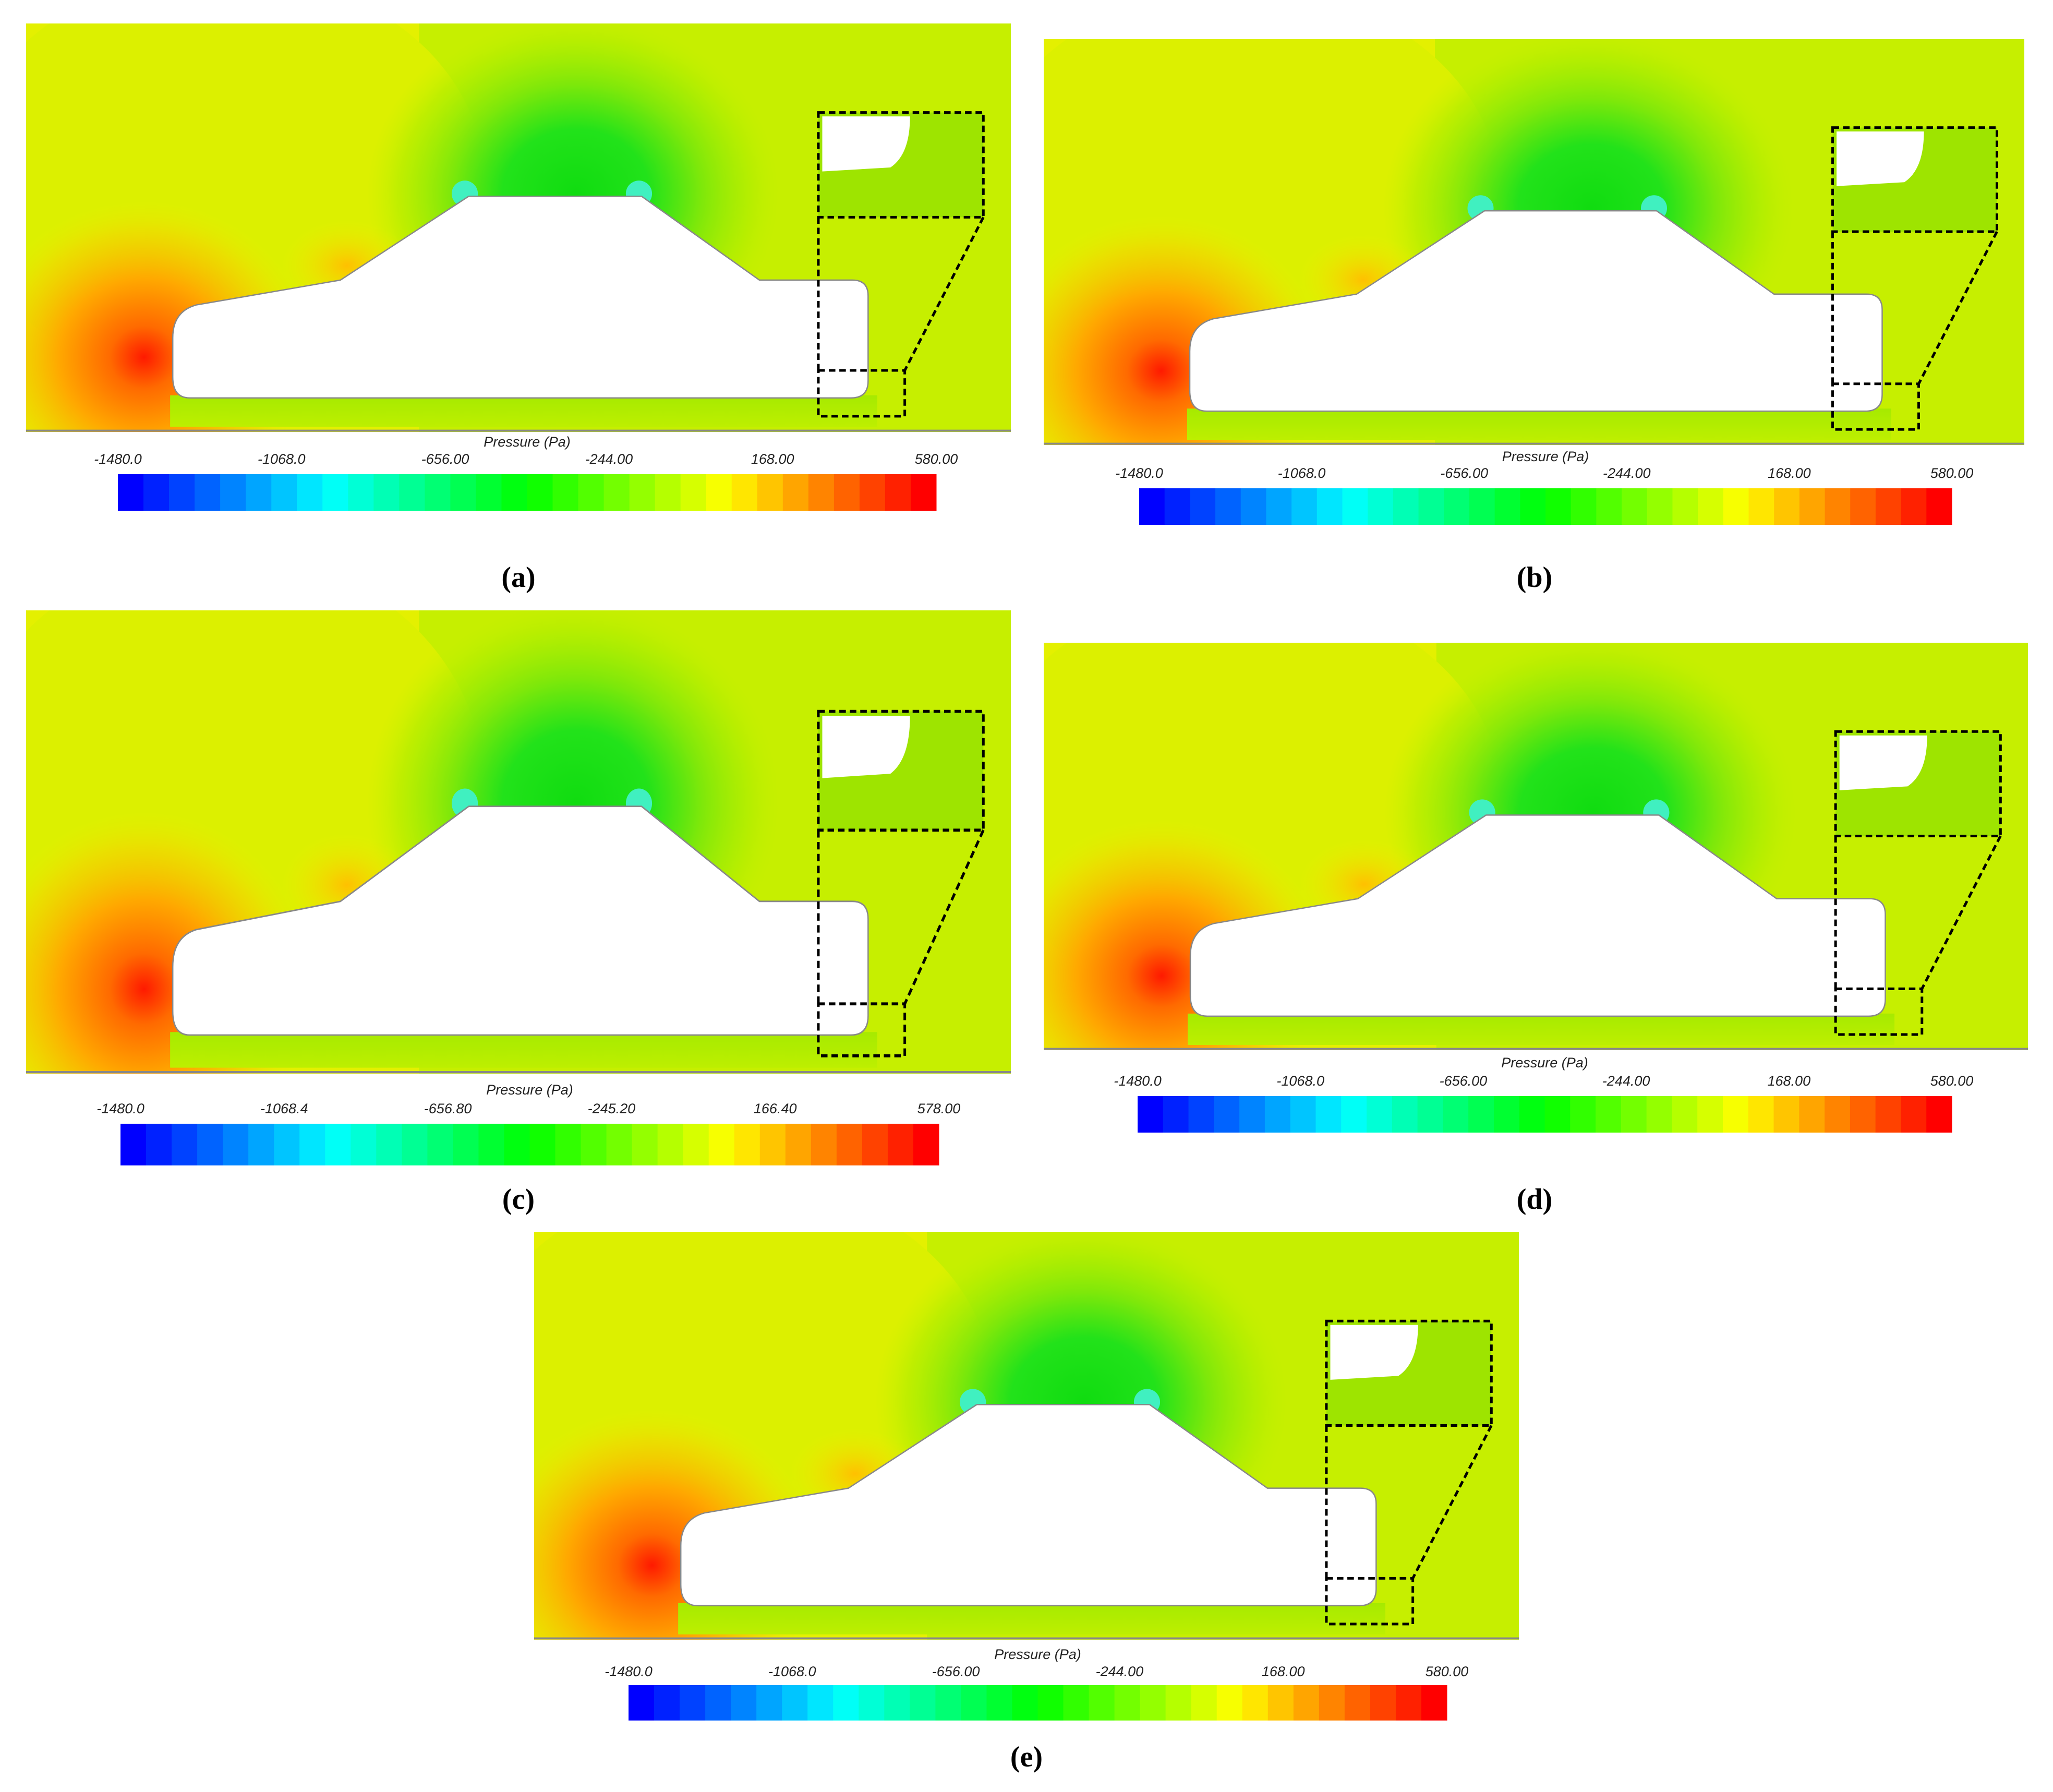 Image resolution: width=2053 pixels, height=1792 pixels. I want to click on colorbar-label: -245.20, so click(612, 1108).